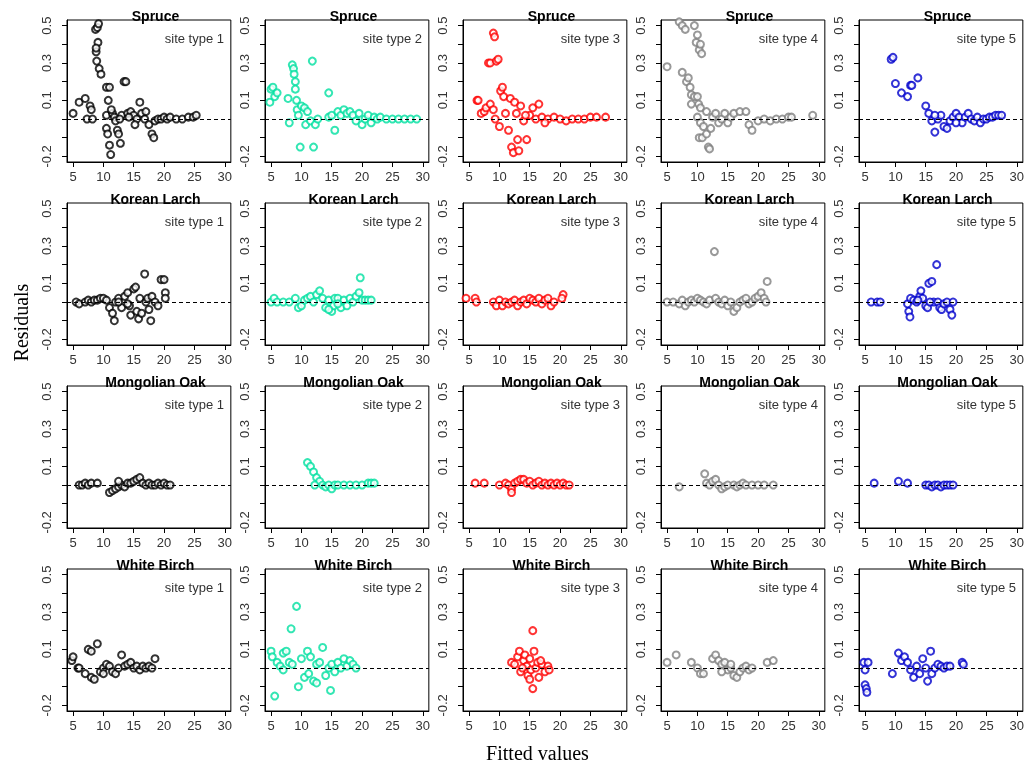  I want to click on text: site type 2, so click(392, 587).